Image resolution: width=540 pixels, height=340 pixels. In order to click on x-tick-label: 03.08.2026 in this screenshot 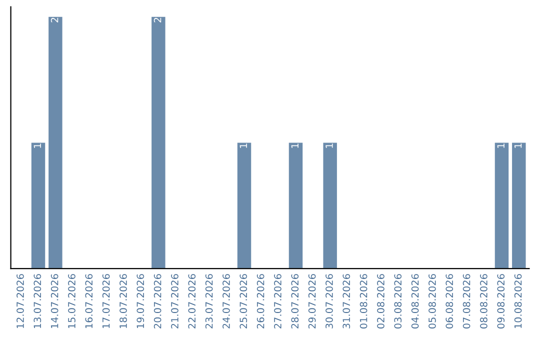, I will do `click(398, 301)`.